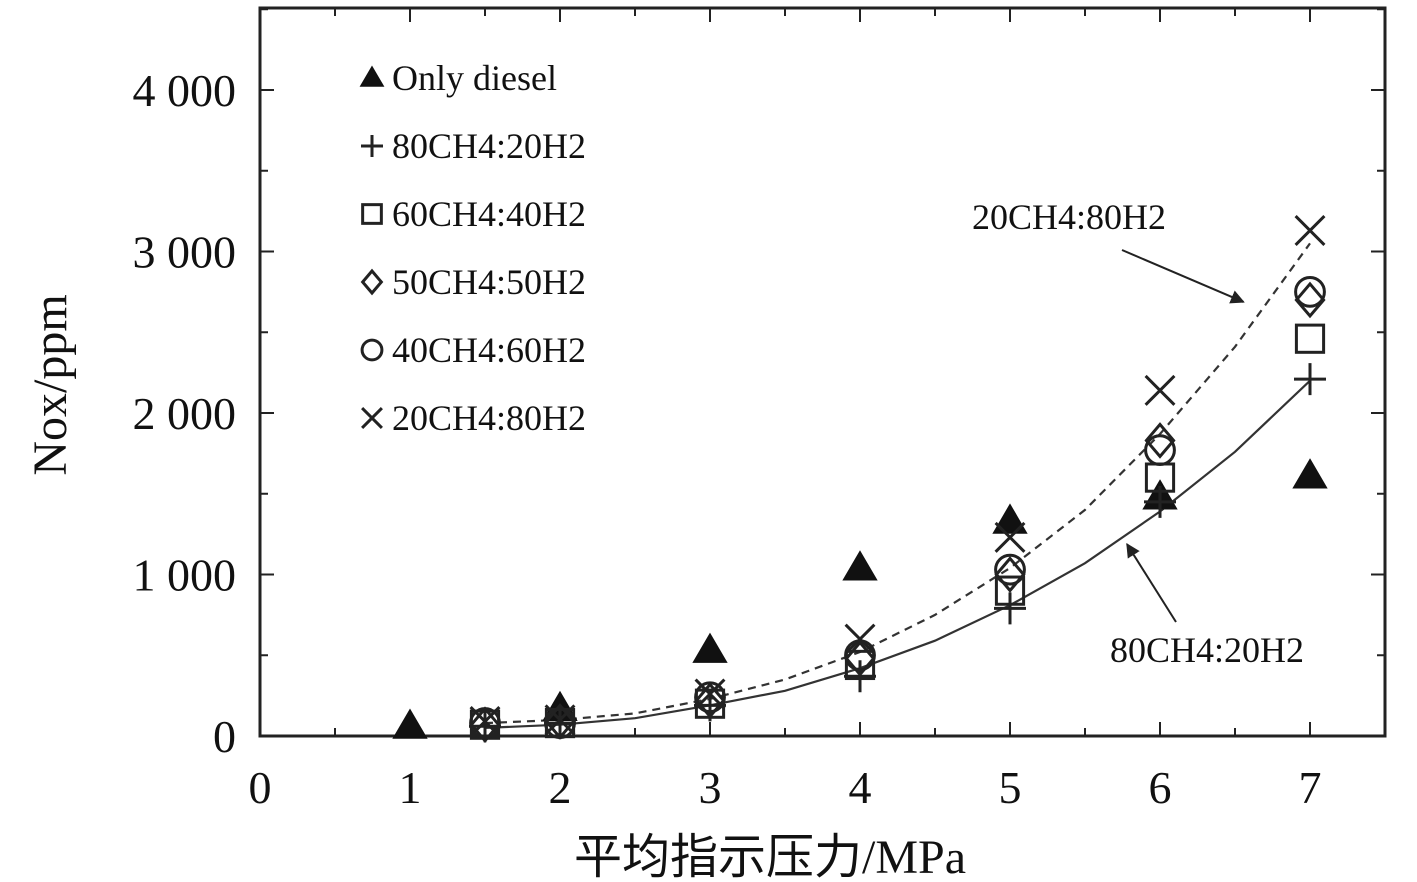  Describe the element at coordinates (785, 787) in the screenshot. I see `x-tick-labels: 0 1 2 3 4 5 6 7` at that location.